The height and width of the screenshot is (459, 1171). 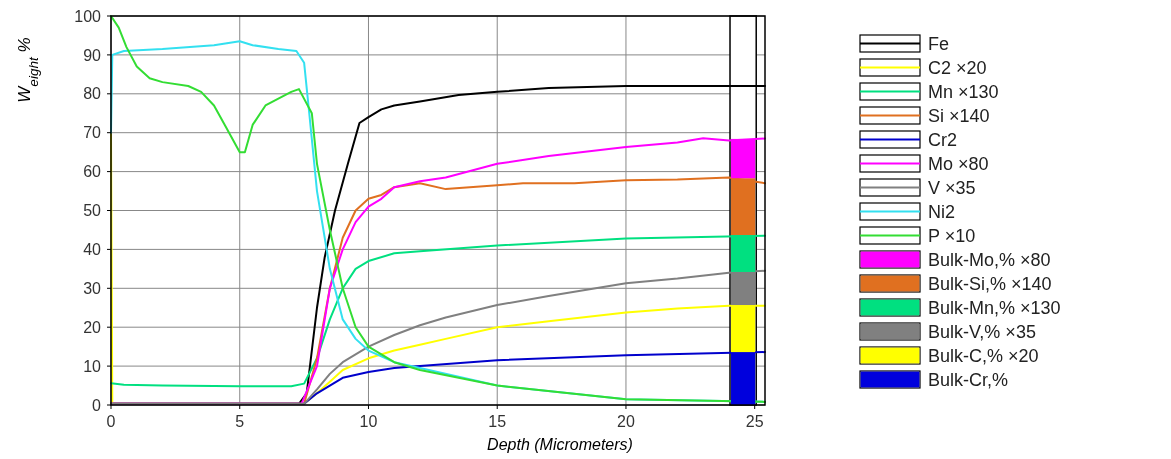 I want to click on legend-label: Si ×140, so click(x=959, y=115).